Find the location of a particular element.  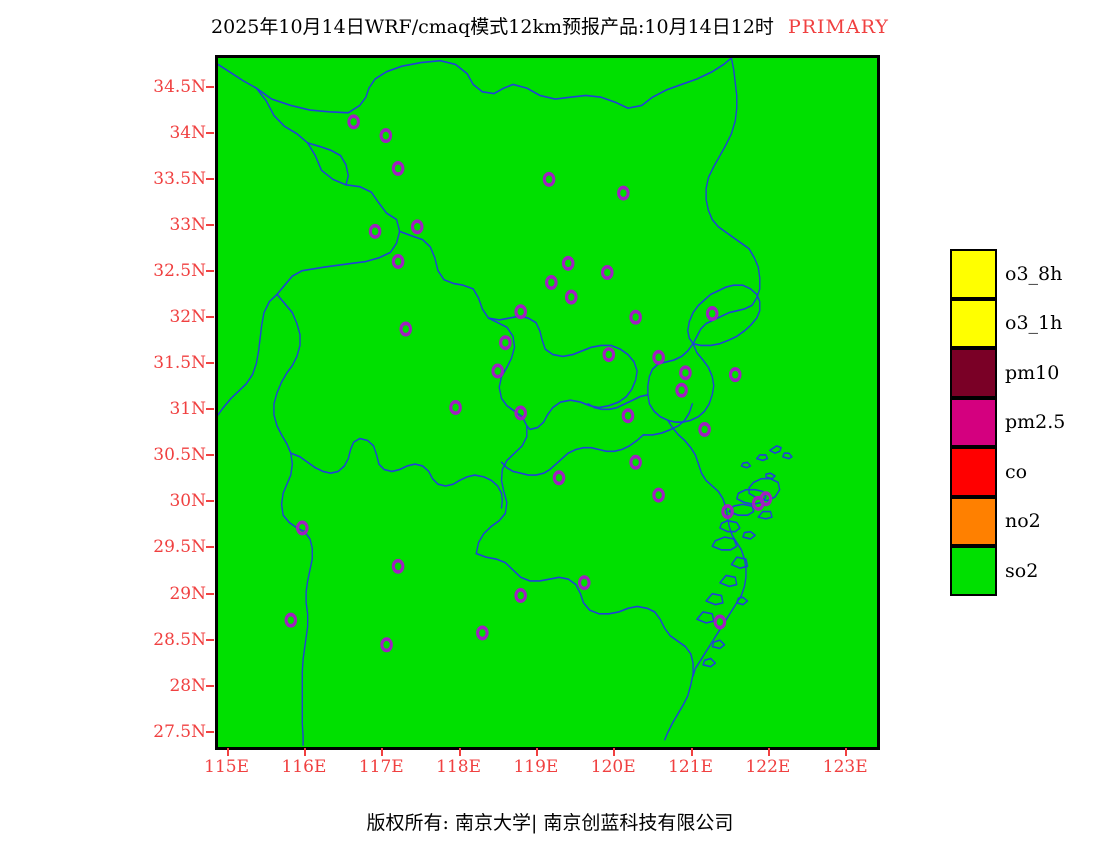

legend-swatch-pm10 is located at coordinates (973, 373).